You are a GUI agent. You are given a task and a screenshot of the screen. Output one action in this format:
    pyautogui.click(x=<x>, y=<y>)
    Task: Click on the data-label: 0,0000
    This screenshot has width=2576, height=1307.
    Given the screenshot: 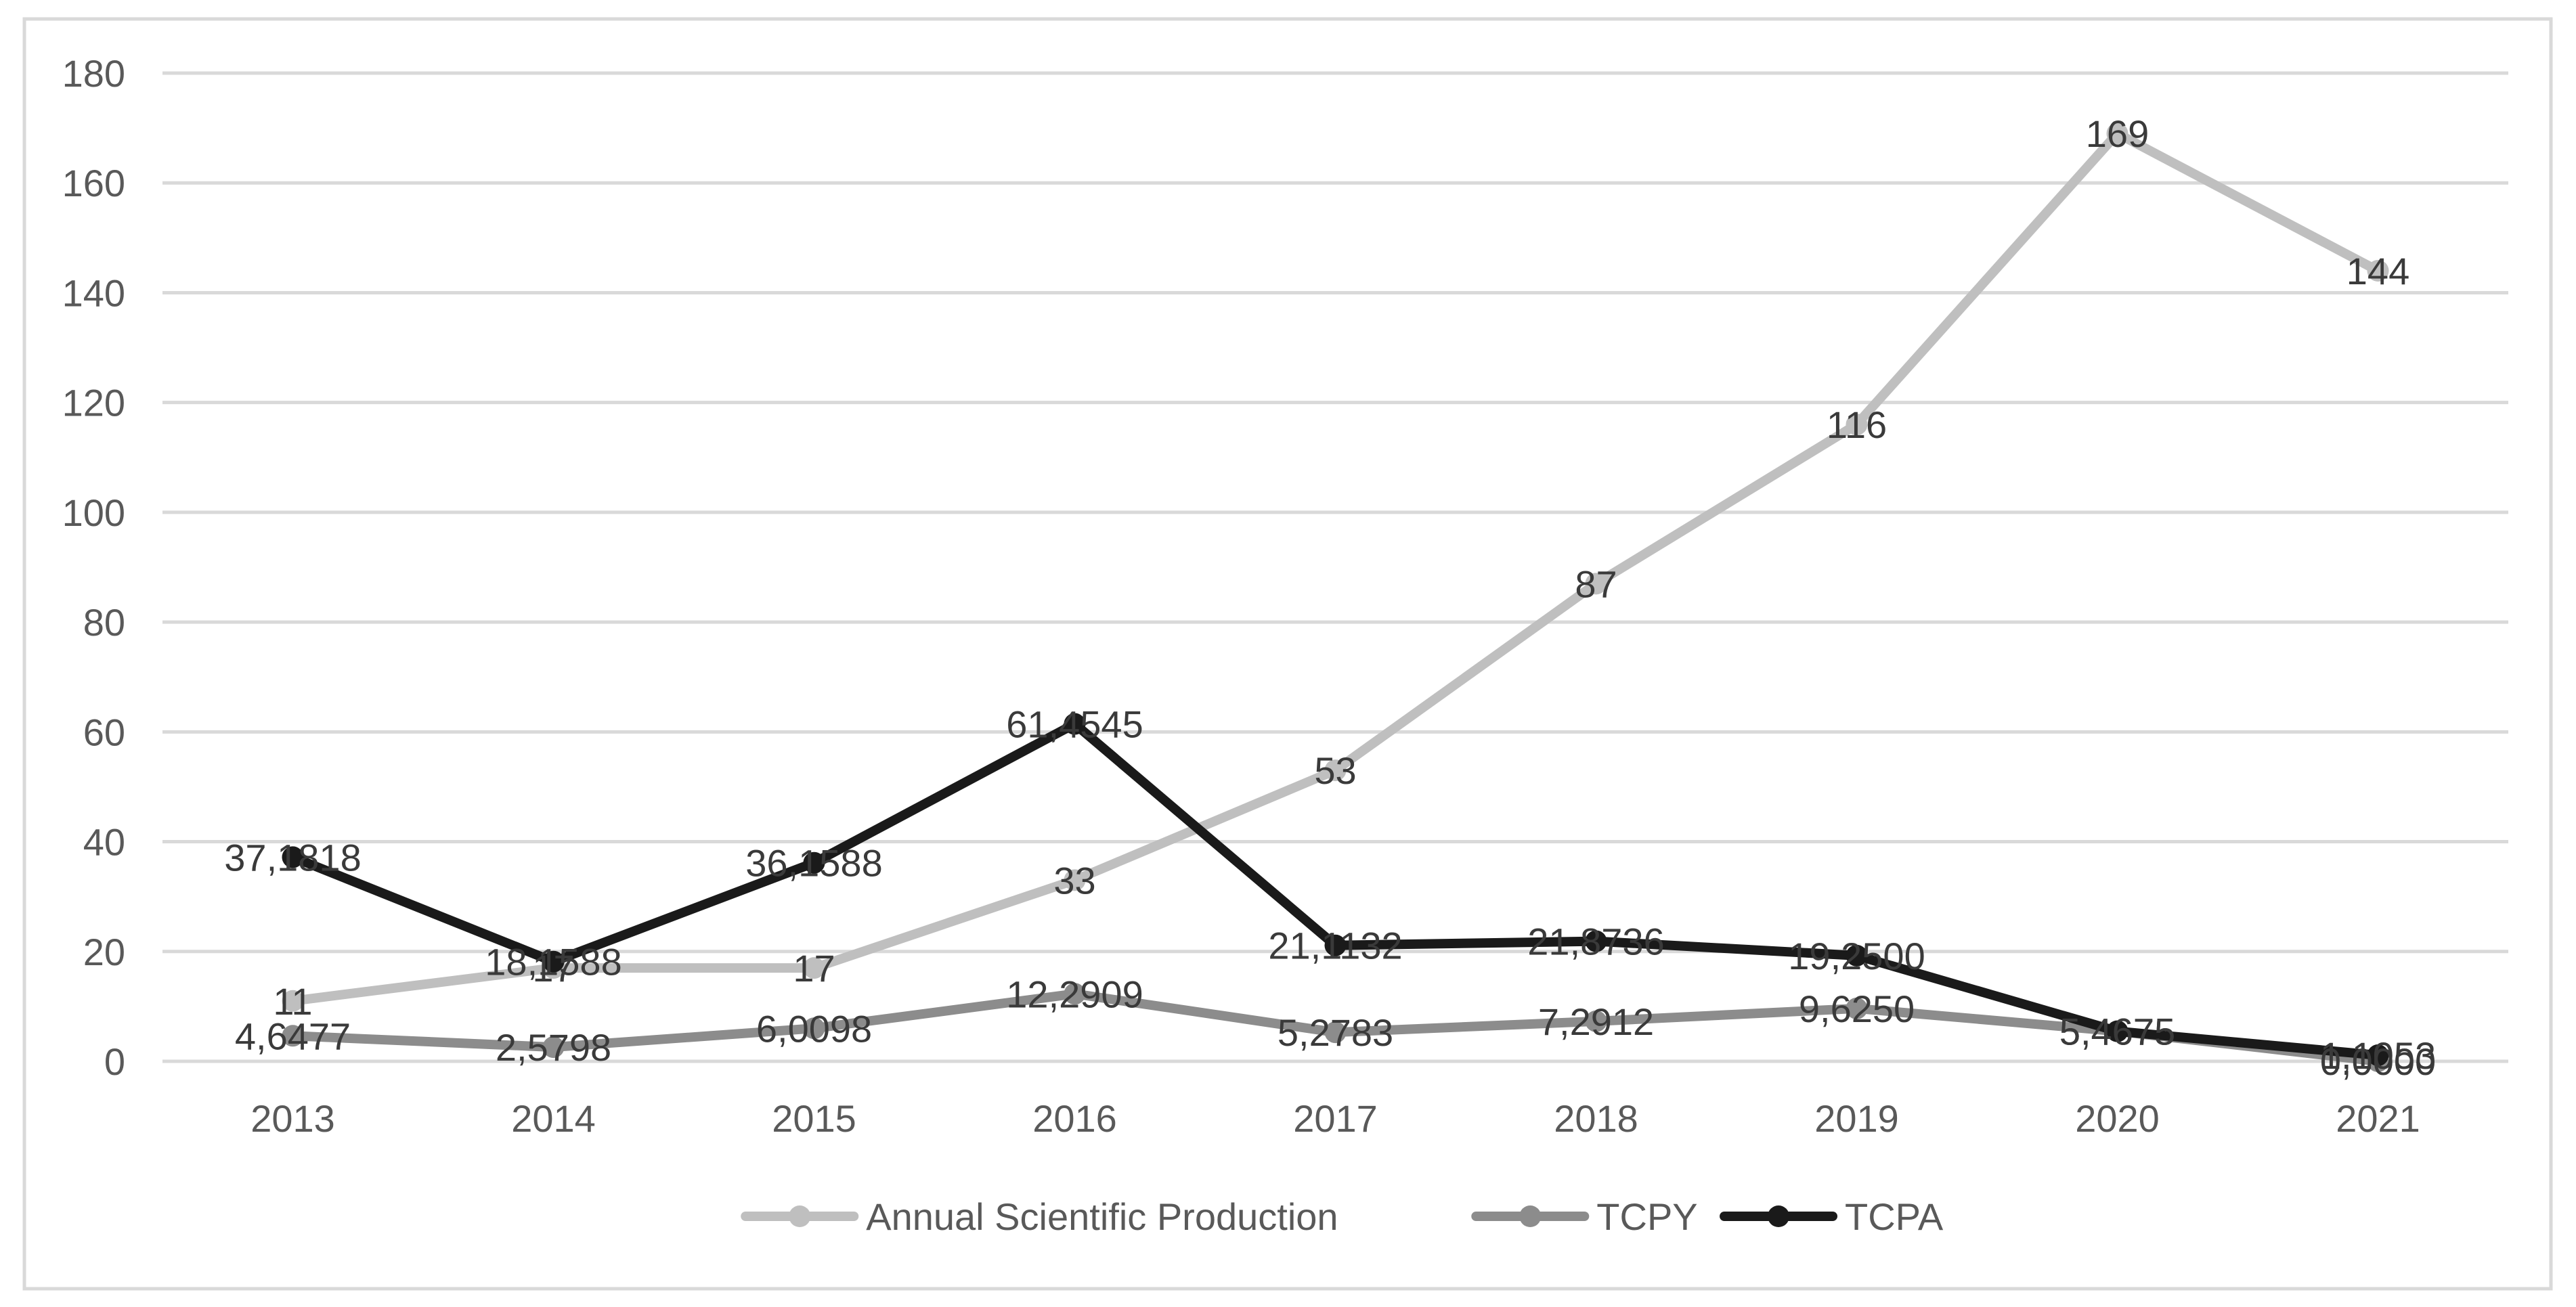 What is the action you would take?
    pyautogui.click(x=2378, y=1061)
    